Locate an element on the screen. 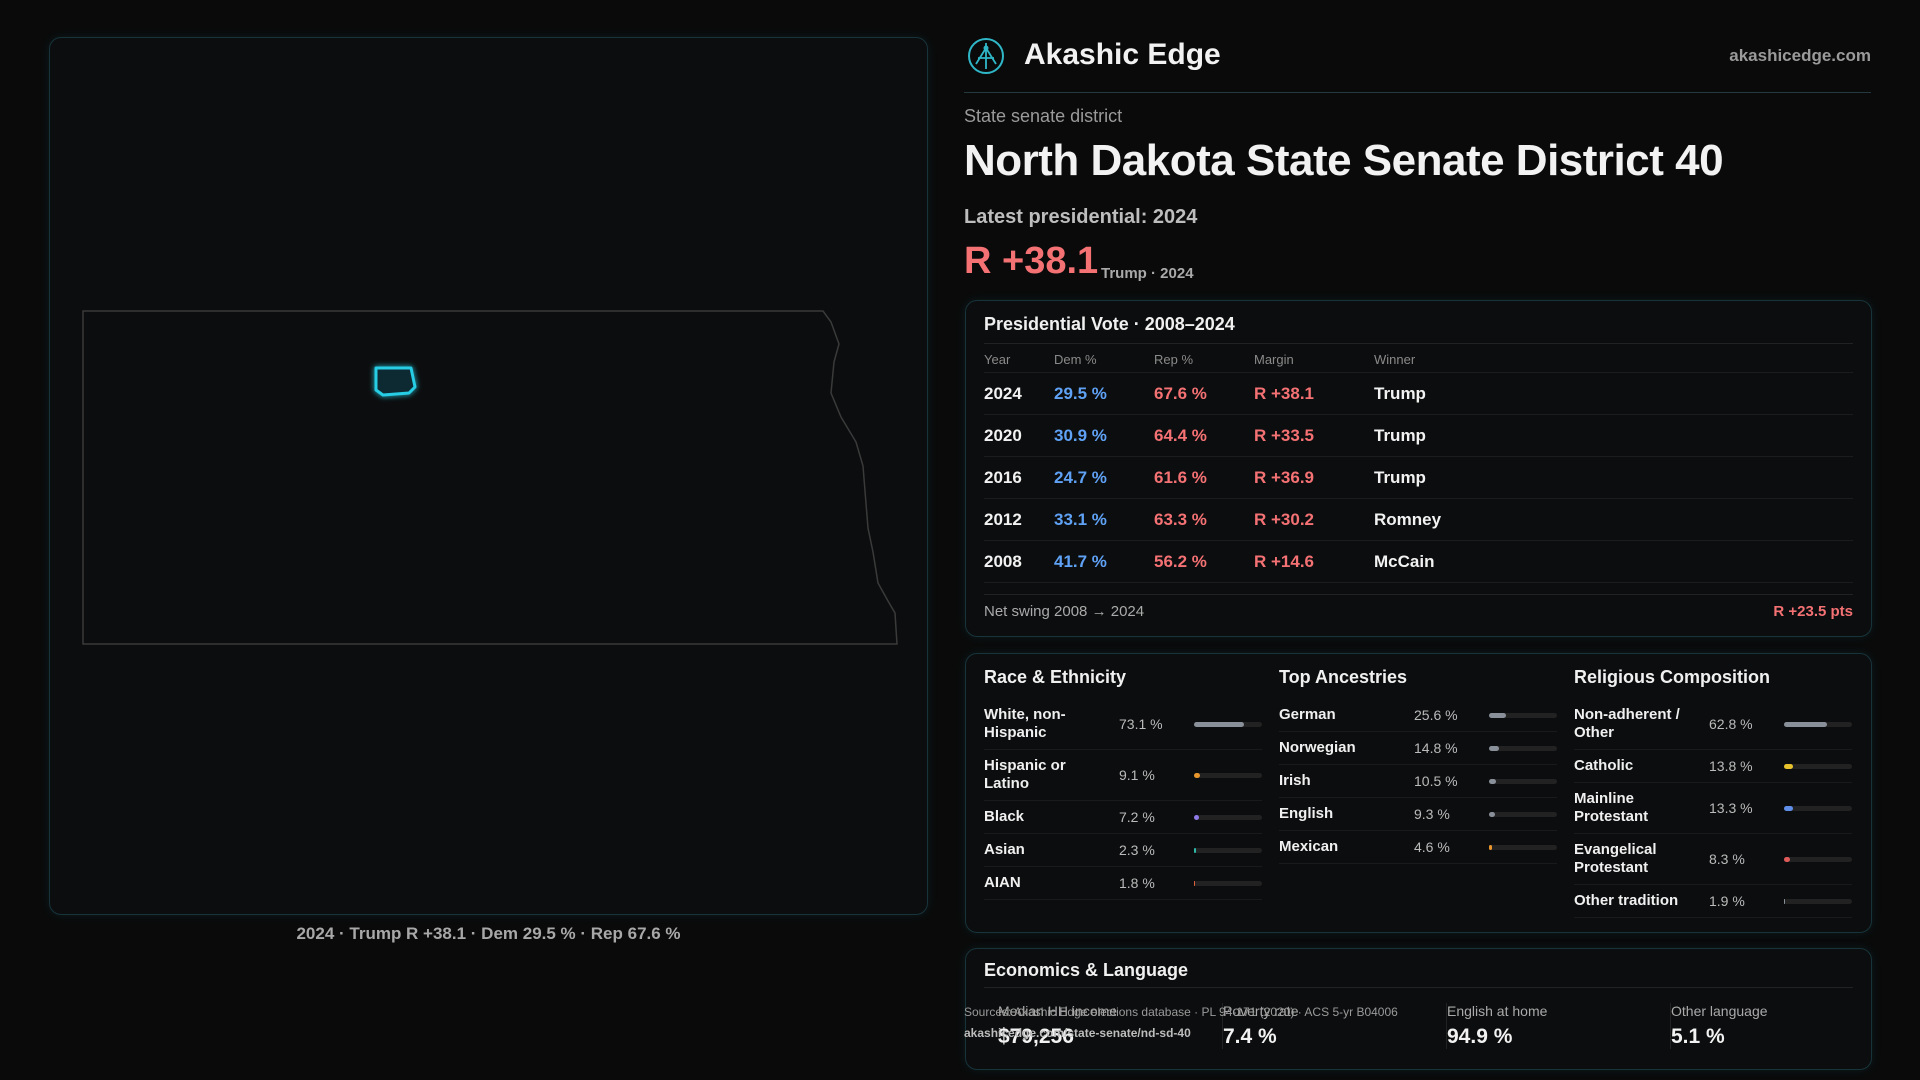 The width and height of the screenshot is (1920, 1080). district-title: North Dakota State Senate District 40 is located at coordinates (1344, 160).